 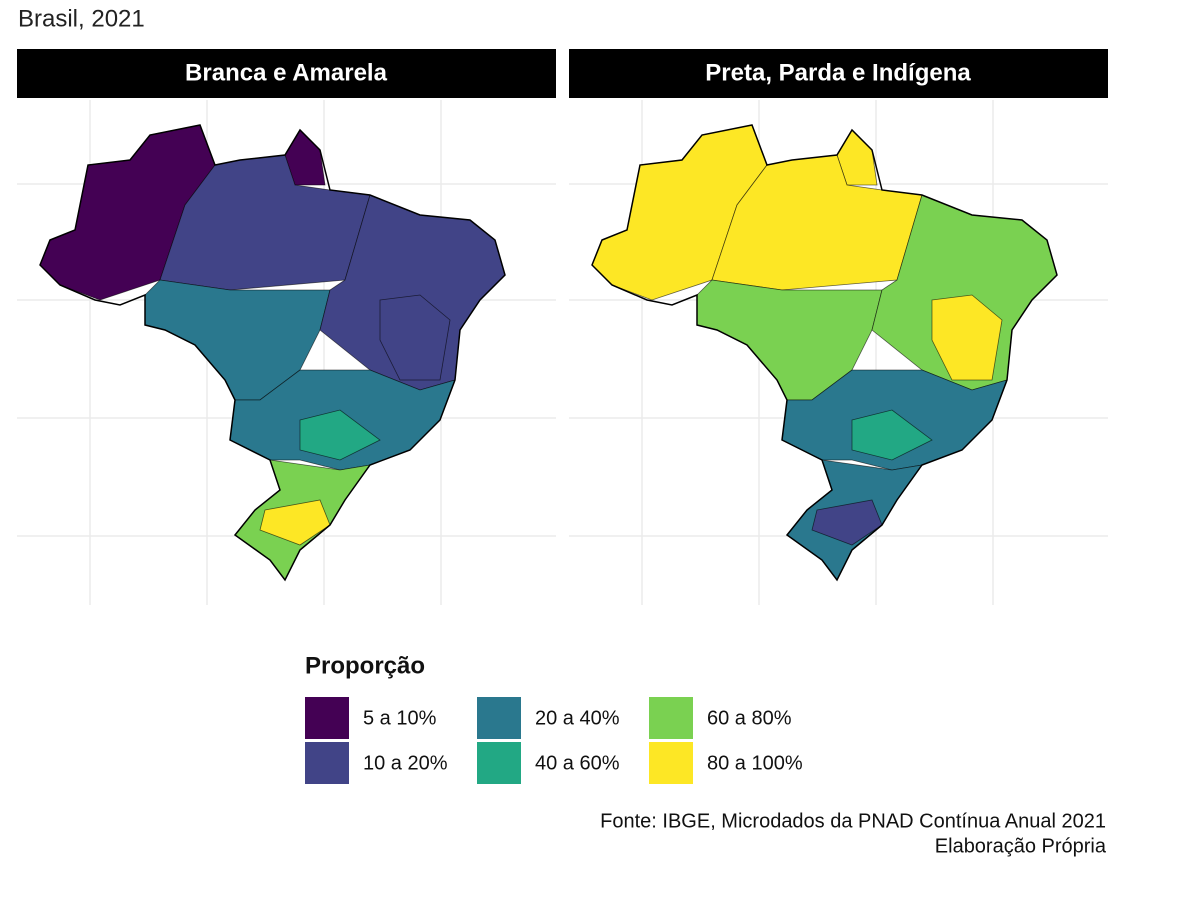 What do you see at coordinates (400, 718) in the screenshot?
I see `legend-label: 5 a 10%` at bounding box center [400, 718].